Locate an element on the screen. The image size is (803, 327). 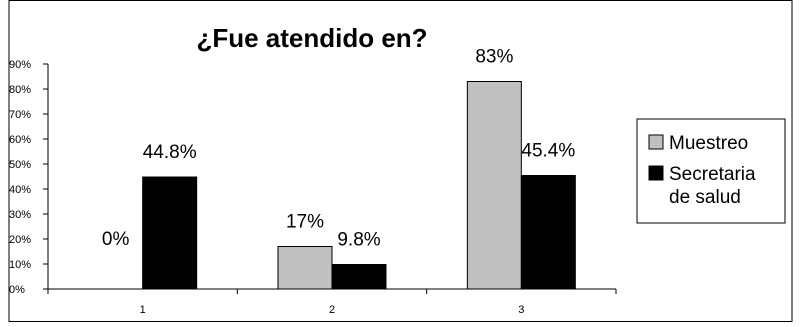
data-label: 44.8% is located at coordinates (170, 152).